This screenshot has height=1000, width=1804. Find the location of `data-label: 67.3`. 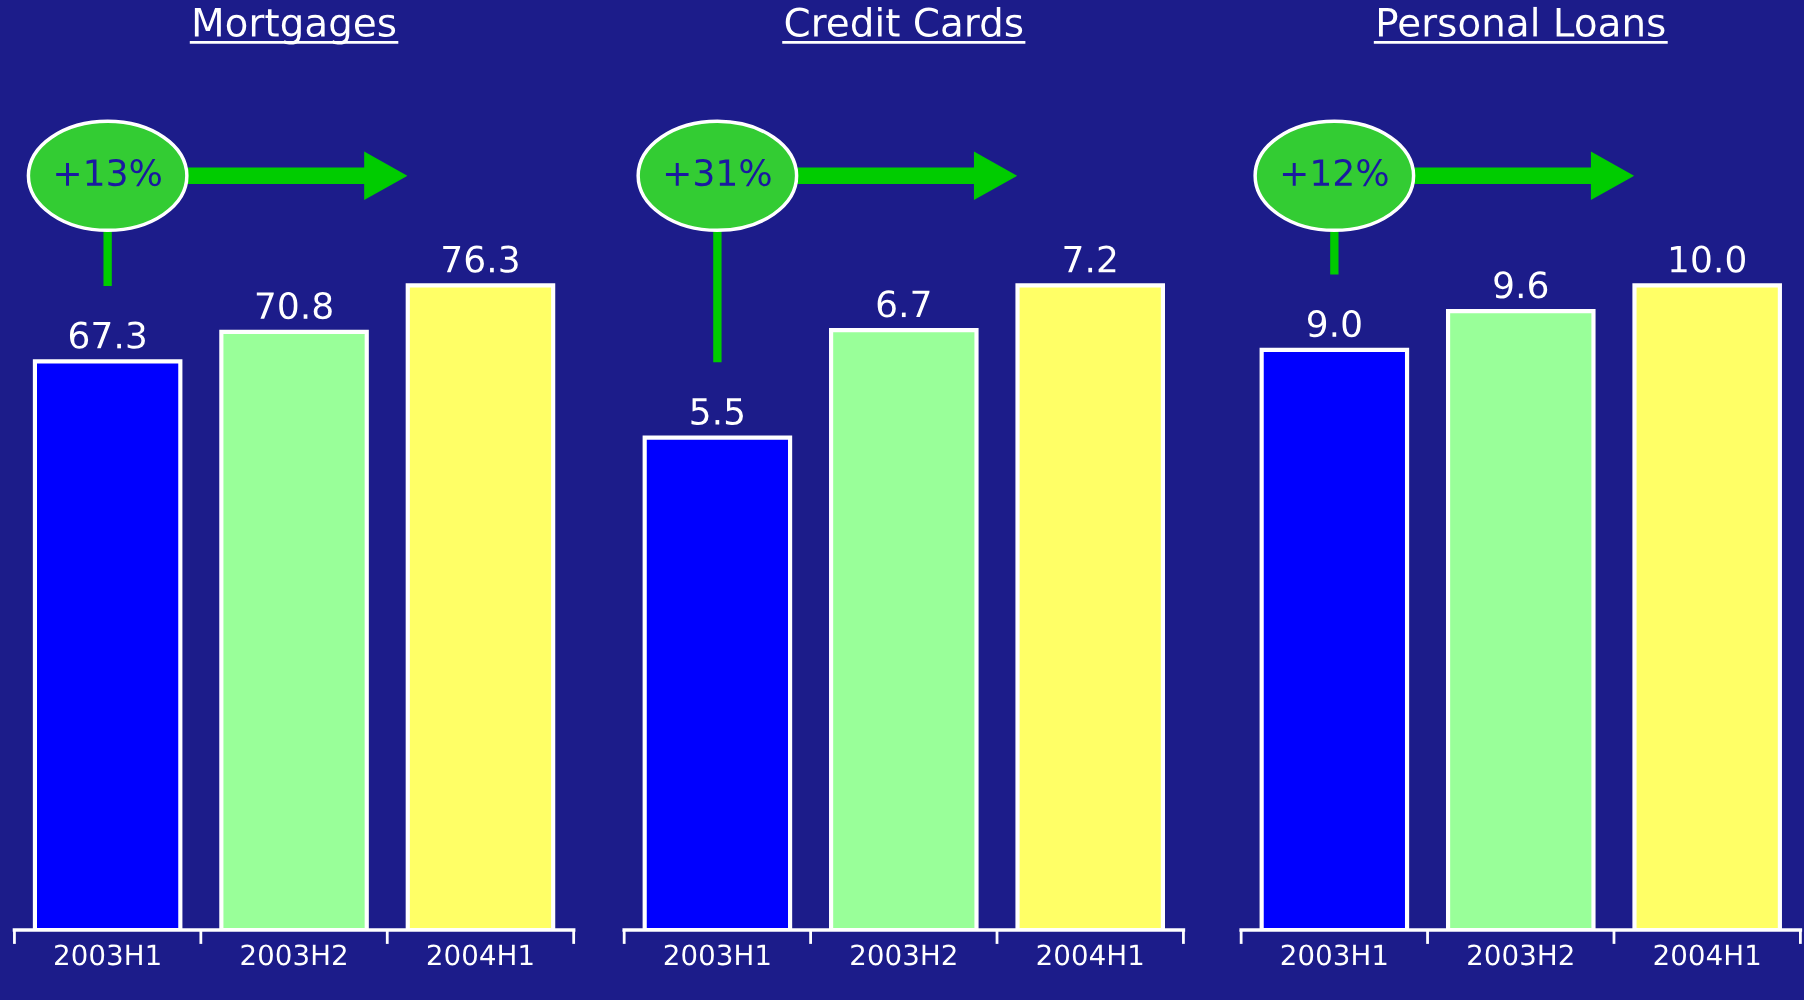

data-label: 67.3 is located at coordinates (107, 335).